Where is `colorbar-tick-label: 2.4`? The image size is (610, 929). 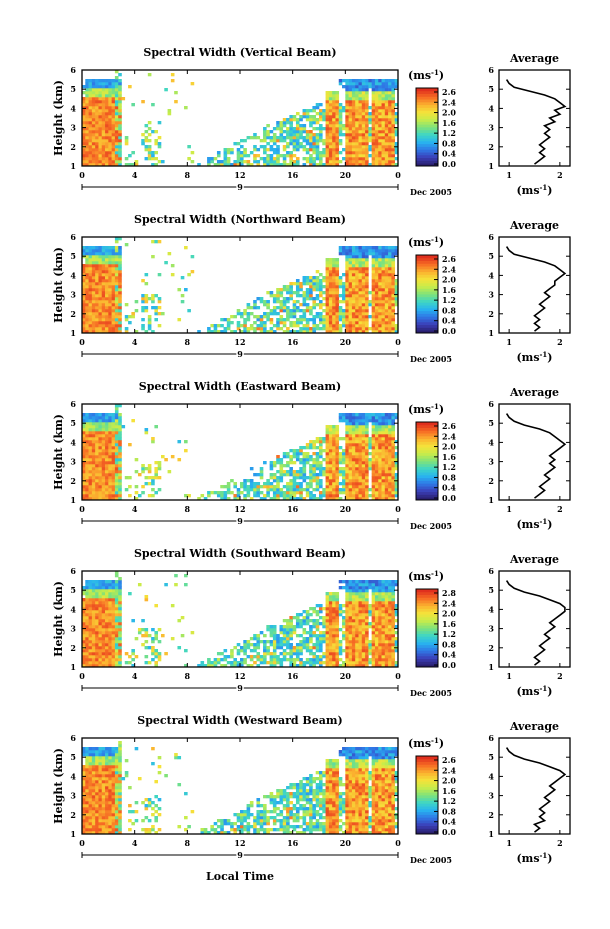
colorbar-tick-label: 2.4 is located at coordinates (449, 436).